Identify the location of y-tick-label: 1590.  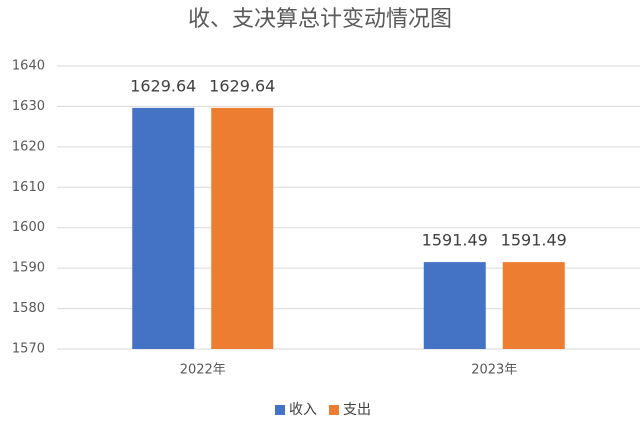
(28, 268).